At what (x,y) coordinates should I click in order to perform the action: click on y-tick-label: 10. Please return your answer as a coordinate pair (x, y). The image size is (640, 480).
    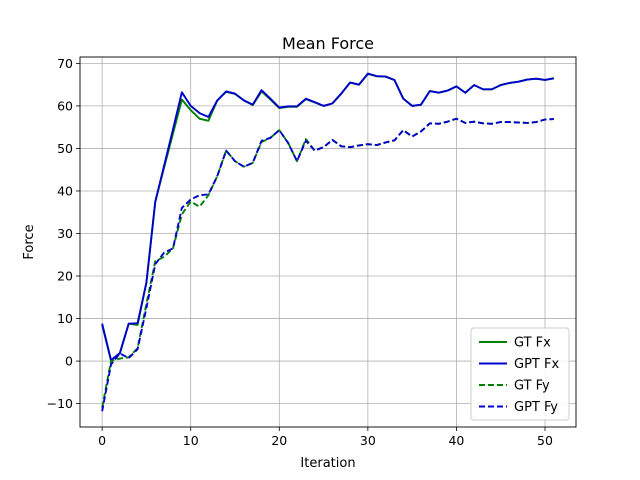
    Looking at the image, I should click on (65, 318).